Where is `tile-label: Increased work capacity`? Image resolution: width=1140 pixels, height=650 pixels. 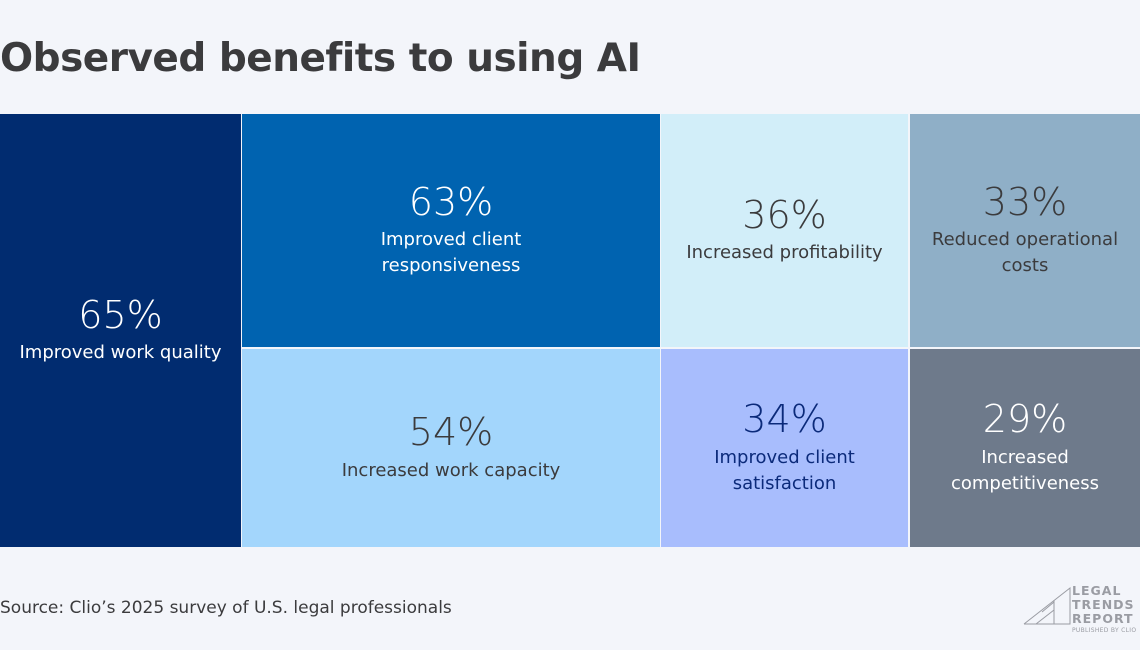
tile-label: Increased work capacity is located at coordinates (451, 470).